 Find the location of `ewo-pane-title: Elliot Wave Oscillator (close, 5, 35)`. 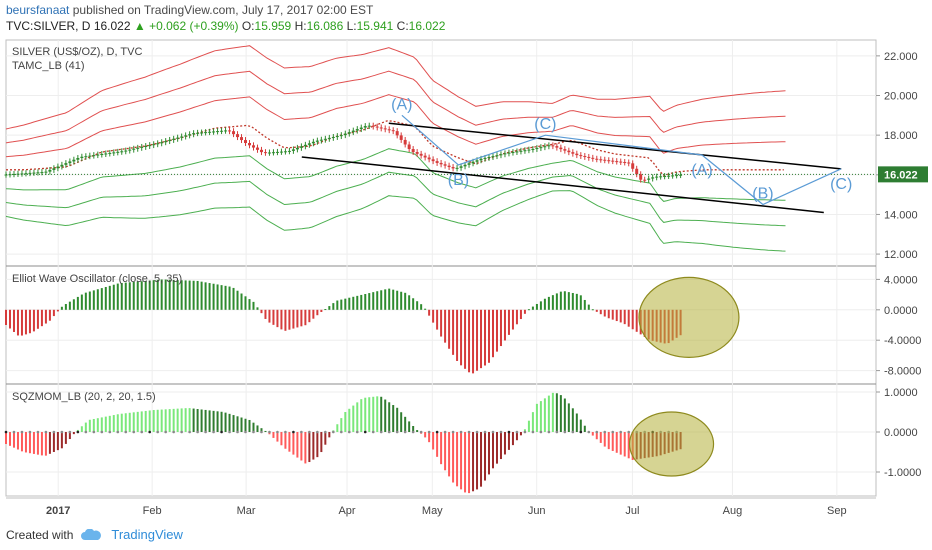

ewo-pane-title: Elliot Wave Oscillator (close, 5, 35) is located at coordinates (97, 279).